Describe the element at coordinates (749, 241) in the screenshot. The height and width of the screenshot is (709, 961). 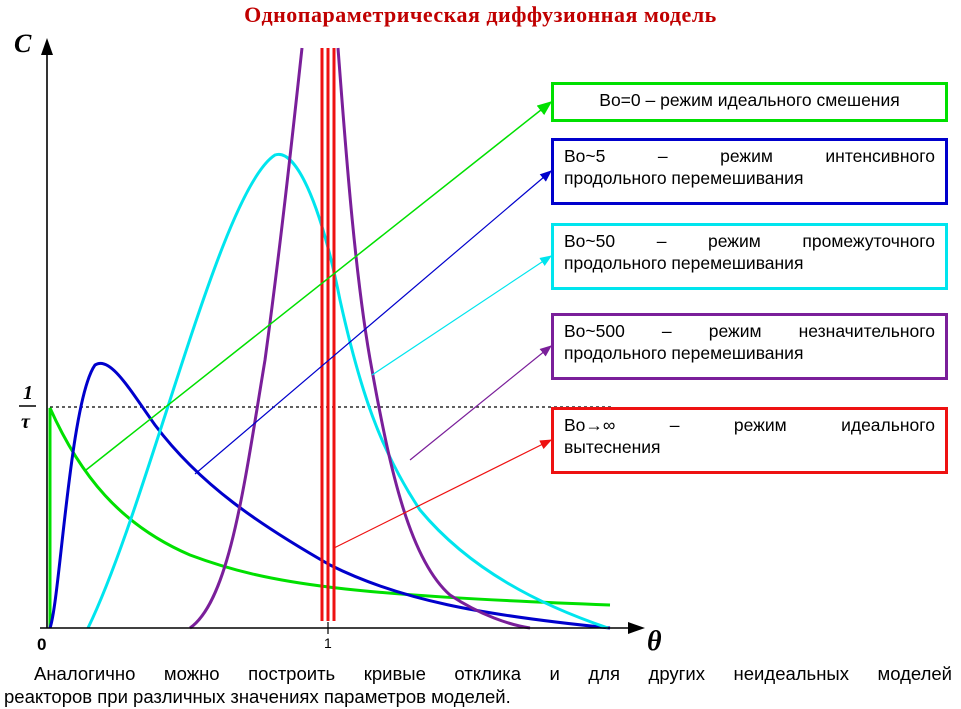
I see `legend-text-bo-50-line1: Bo~50 – режим промежуточного` at that location.